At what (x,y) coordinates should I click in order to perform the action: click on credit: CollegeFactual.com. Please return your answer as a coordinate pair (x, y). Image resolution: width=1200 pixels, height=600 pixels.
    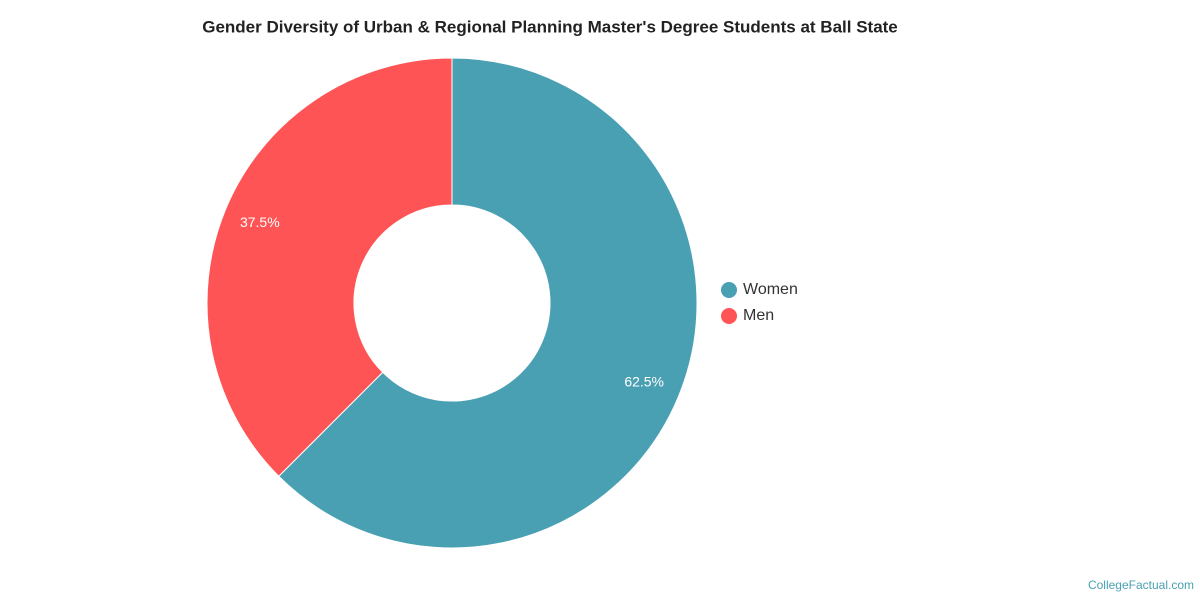
    Looking at the image, I should click on (1141, 585).